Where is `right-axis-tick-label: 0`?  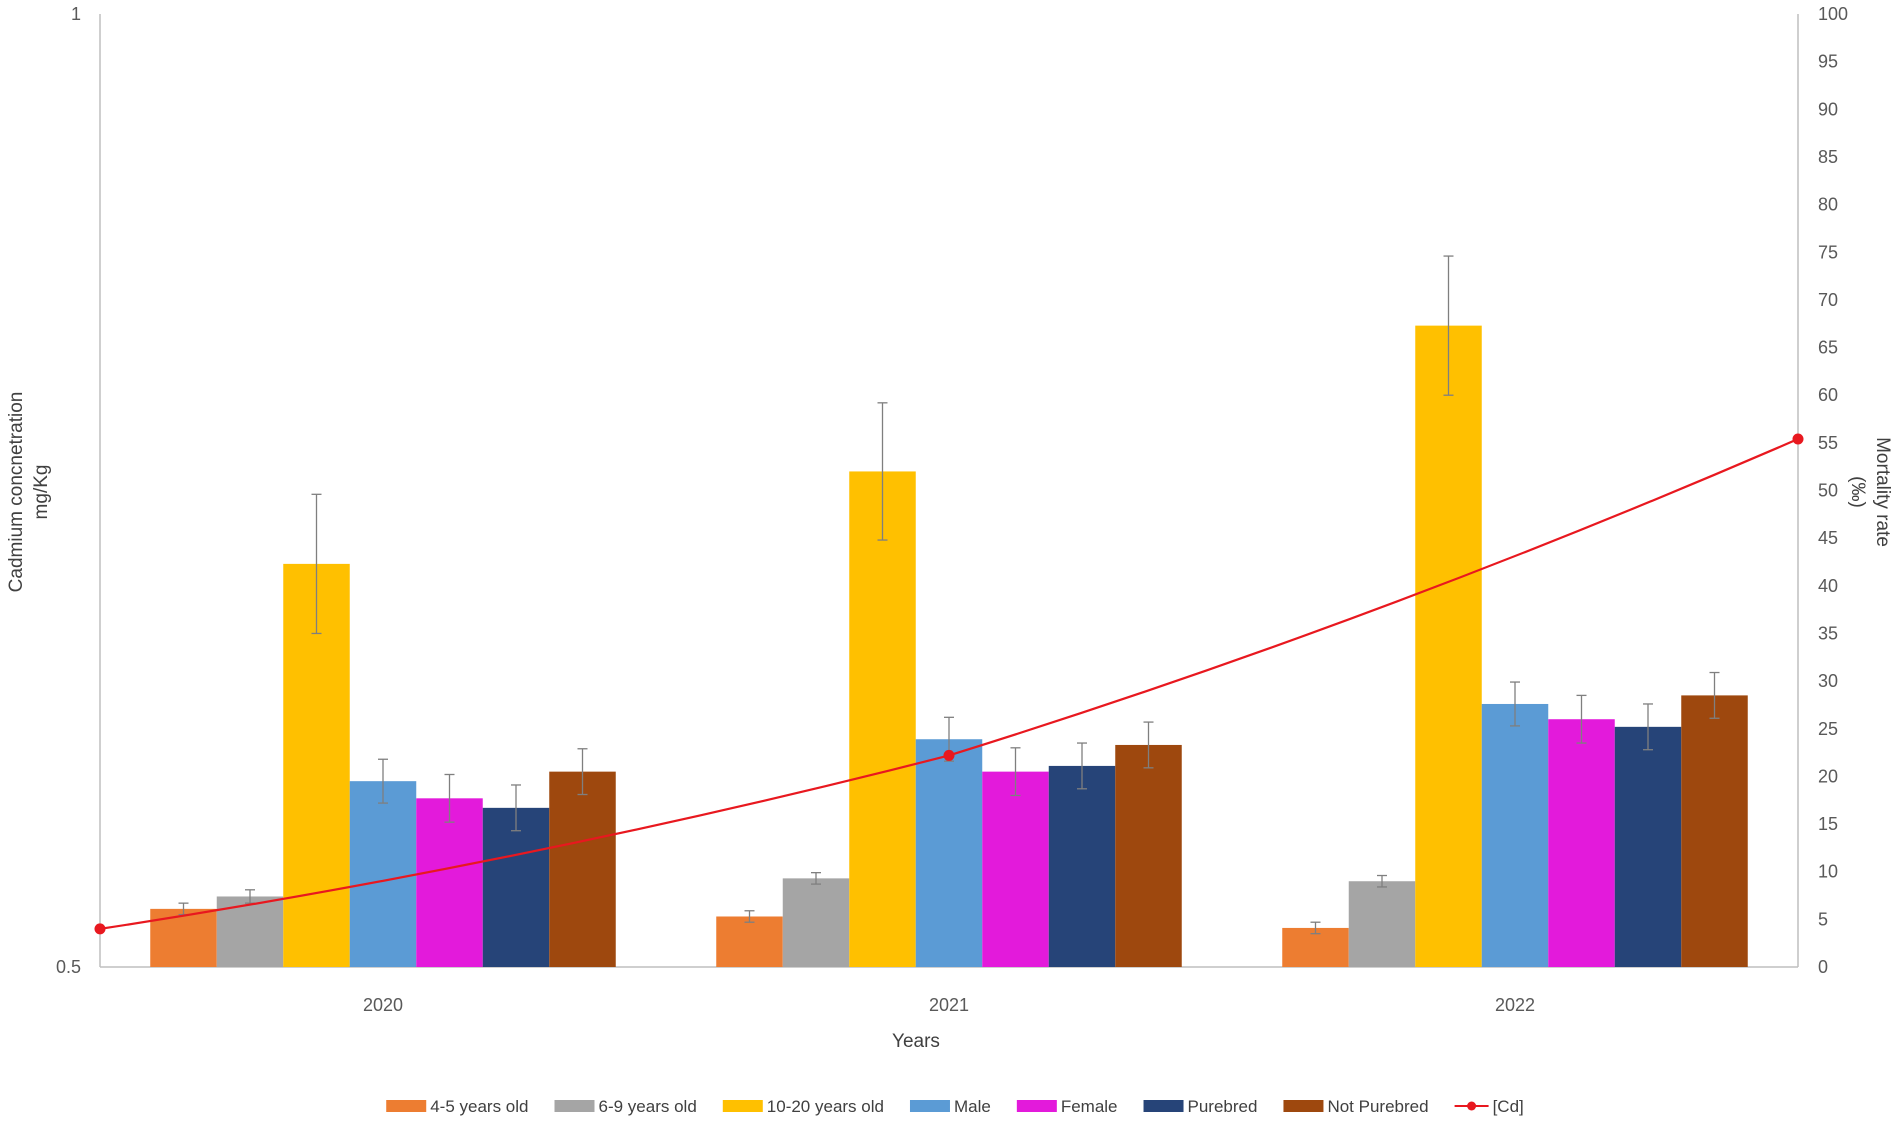
right-axis-tick-label: 0 is located at coordinates (1823, 967).